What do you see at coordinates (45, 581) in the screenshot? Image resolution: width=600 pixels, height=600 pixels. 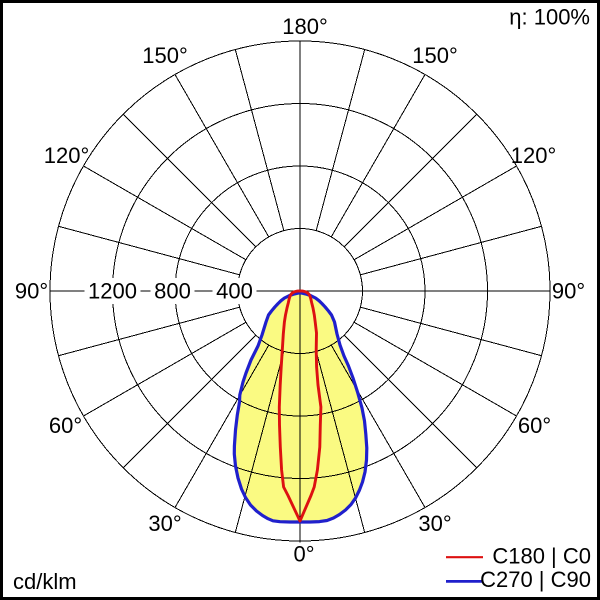 I see `svg-text: cd/klm` at bounding box center [45, 581].